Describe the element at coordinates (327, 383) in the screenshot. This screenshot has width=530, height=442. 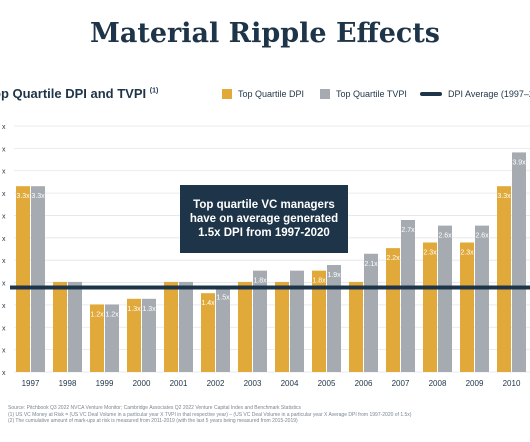
I see `x-tick-label: 2005` at that location.